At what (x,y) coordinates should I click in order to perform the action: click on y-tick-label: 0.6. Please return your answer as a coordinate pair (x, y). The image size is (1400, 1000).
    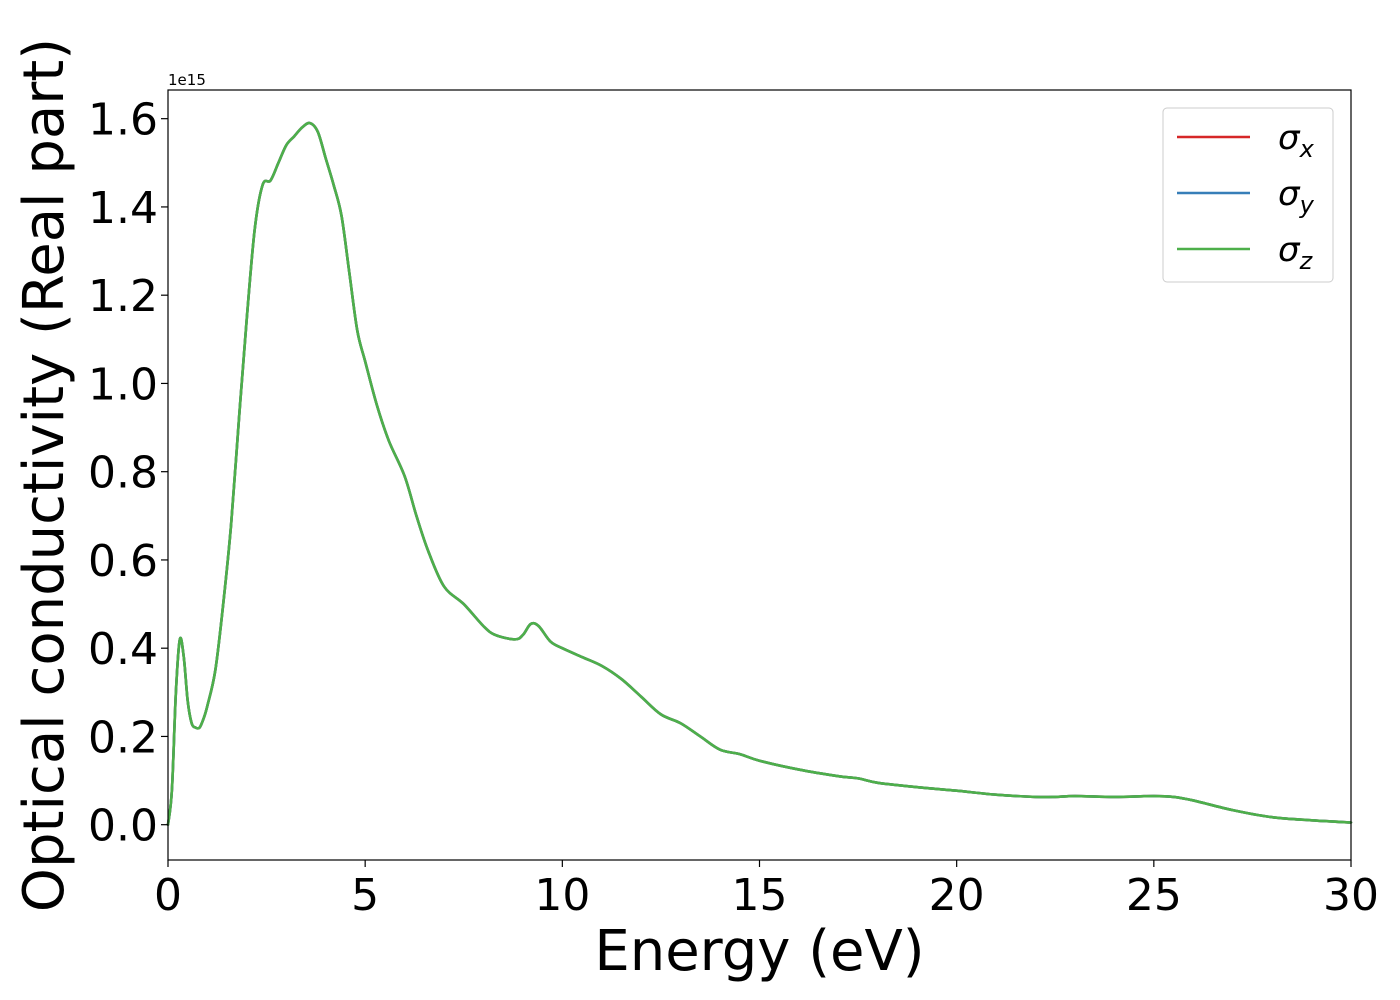
    Looking at the image, I should click on (123, 561).